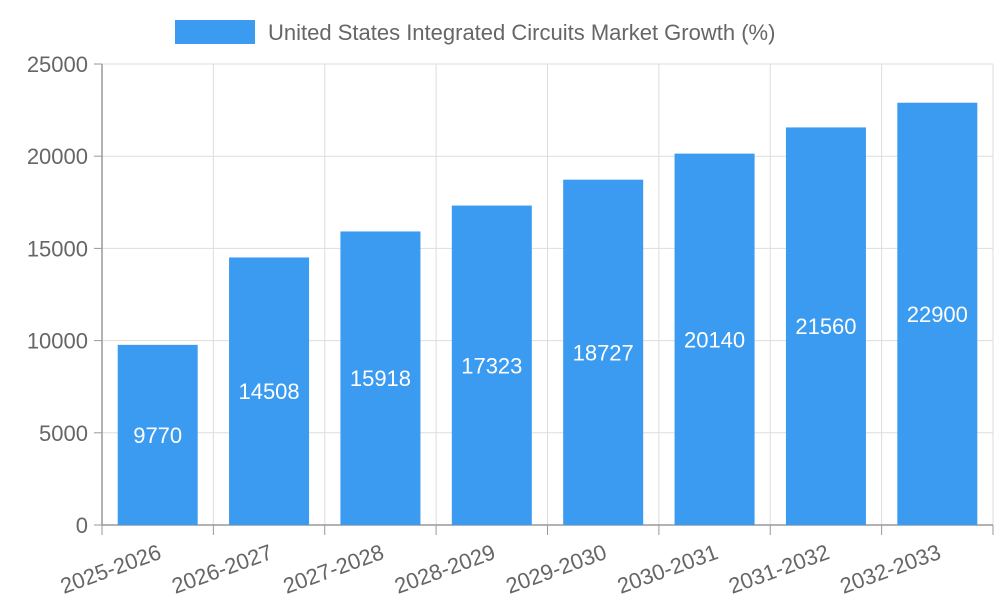 This screenshot has height=605, width=1000. I want to click on bar-value-label: 22900, so click(937, 314).